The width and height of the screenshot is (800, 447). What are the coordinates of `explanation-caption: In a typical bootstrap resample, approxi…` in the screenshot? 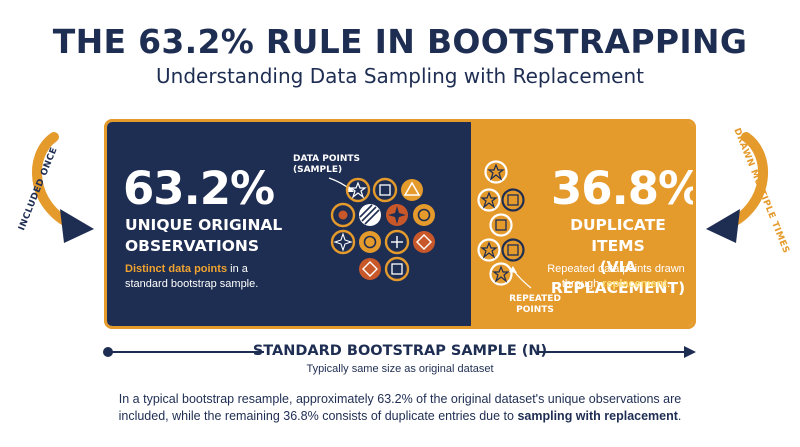 It's located at (400, 408).